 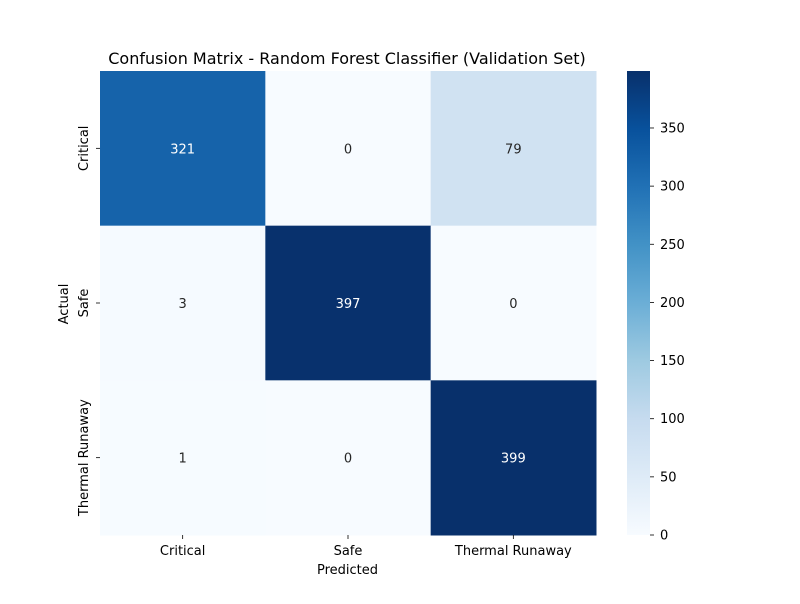 I want to click on colorbar-tick-label: 0, so click(x=664, y=536).